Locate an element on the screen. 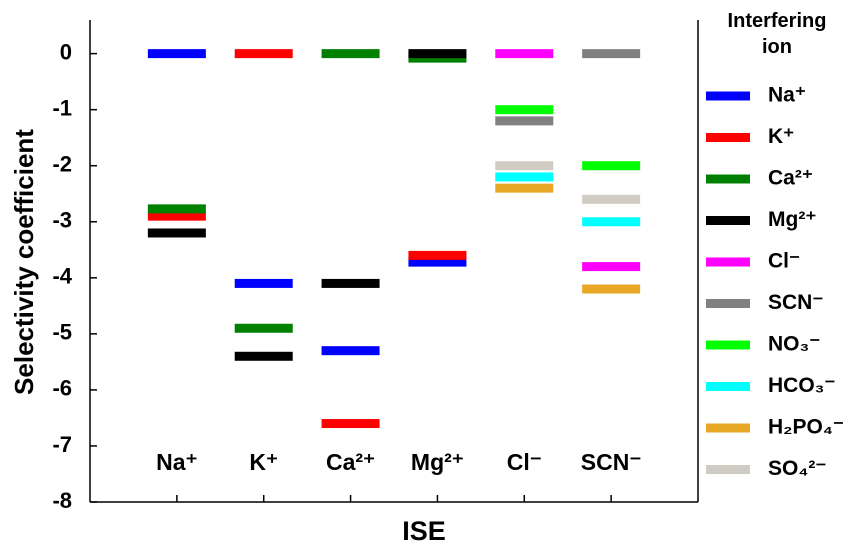  y-tick-label: -6 is located at coordinates (62, 388).